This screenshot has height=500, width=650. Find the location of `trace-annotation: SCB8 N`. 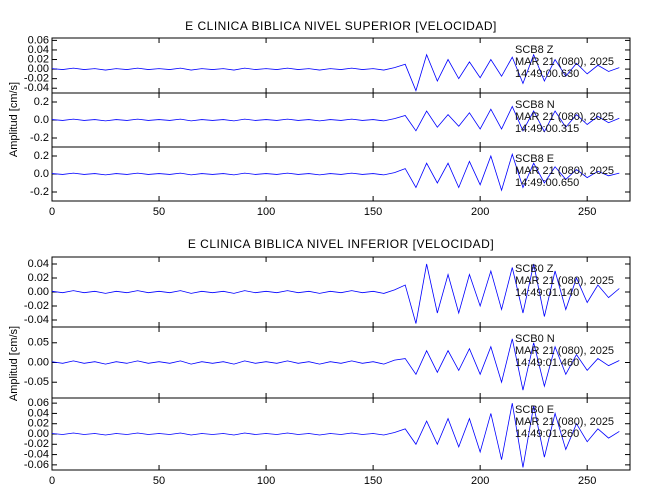

trace-annotation: SCB8 N is located at coordinates (535, 105).